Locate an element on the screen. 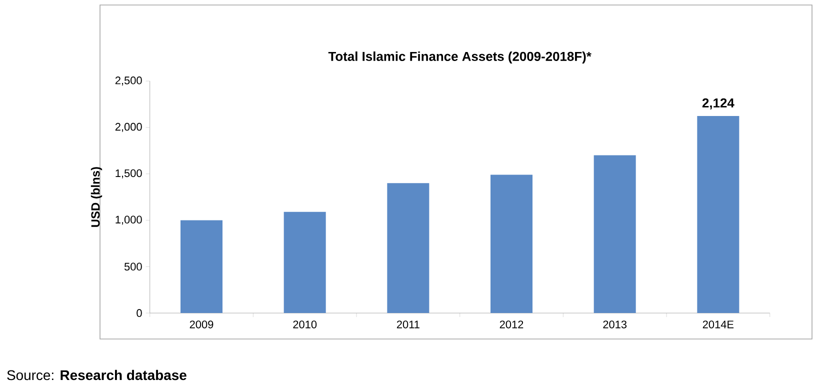 Image resolution: width=830 pixels, height=391 pixels. x-tick-label: 2011 is located at coordinates (408, 324).